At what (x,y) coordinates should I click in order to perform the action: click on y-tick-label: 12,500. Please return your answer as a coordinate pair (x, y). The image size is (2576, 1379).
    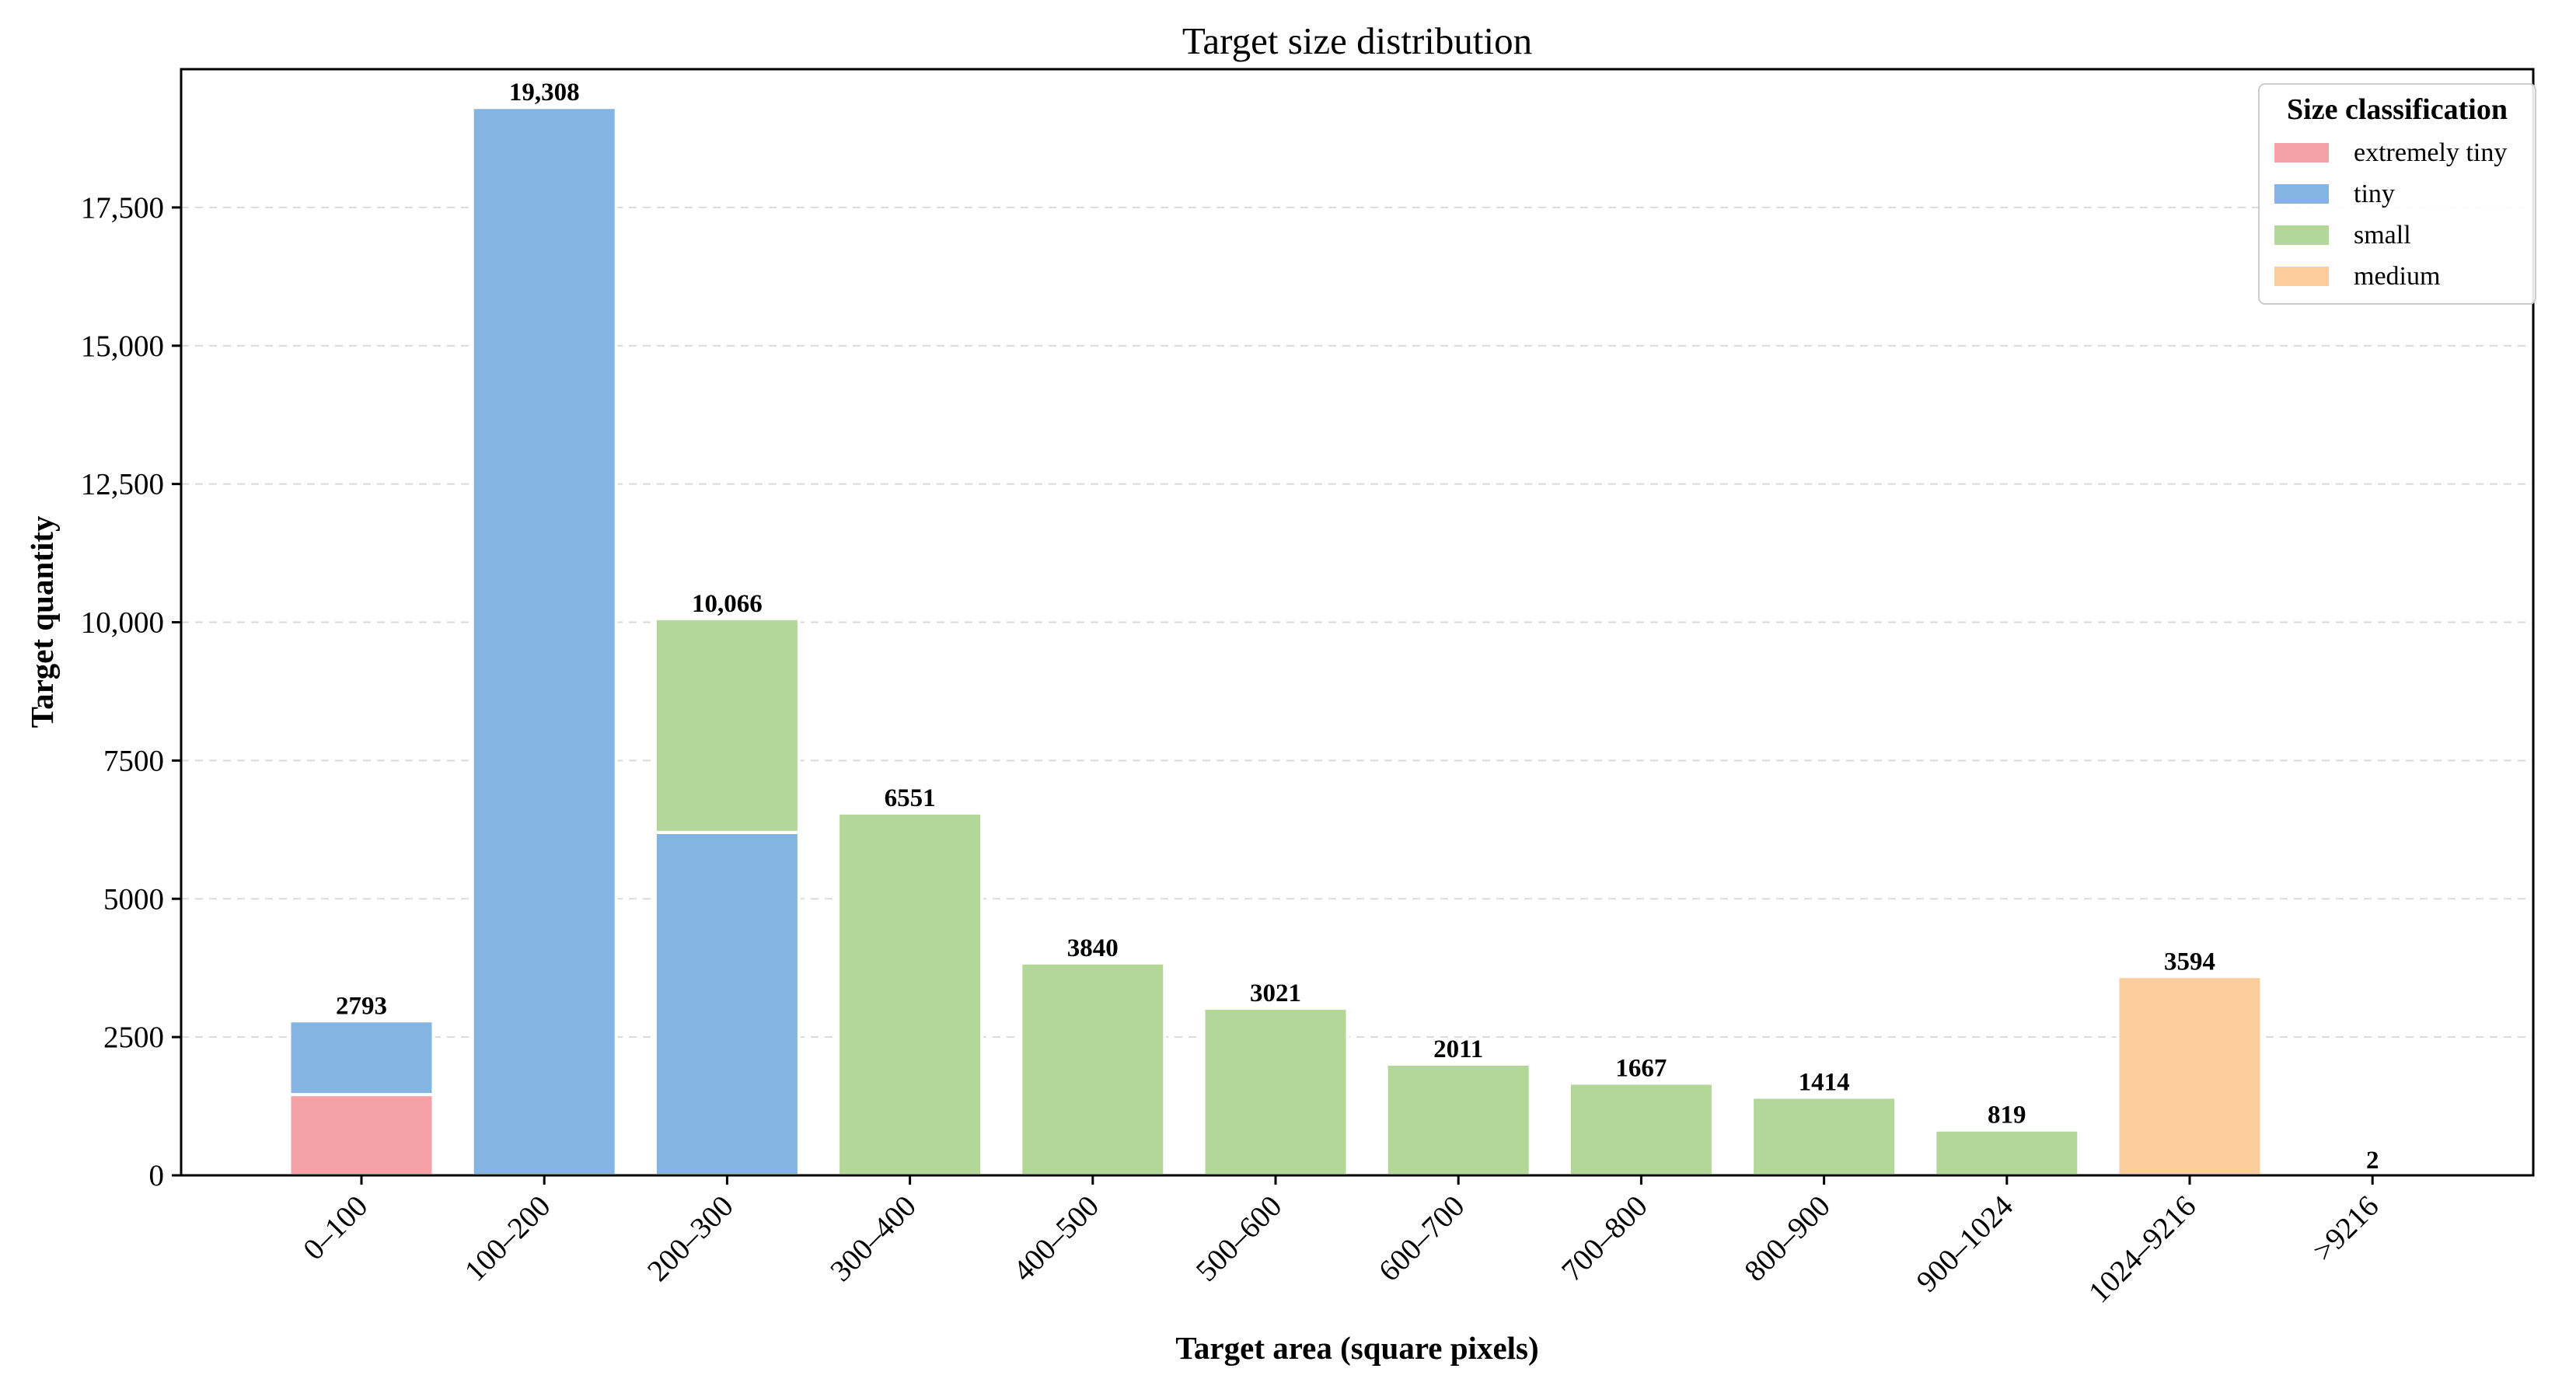
    Looking at the image, I should click on (123, 484).